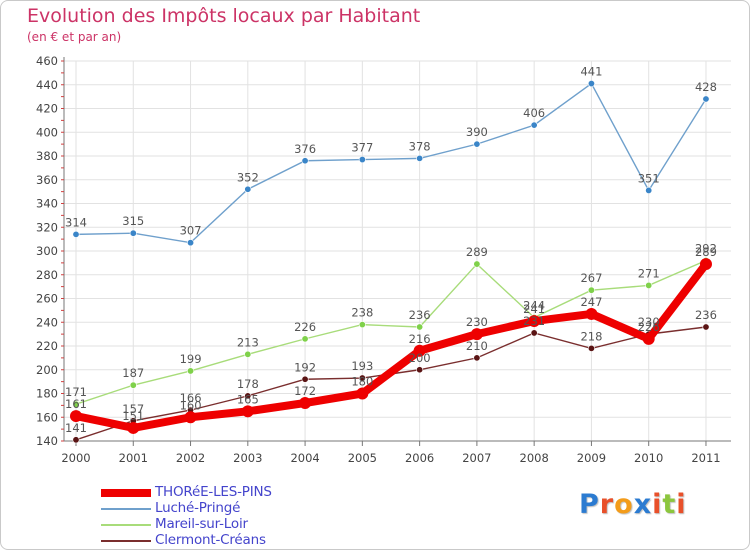 This screenshot has width=750, height=550. Describe the element at coordinates (191, 398) in the screenshot. I see `data-label: 166` at that location.